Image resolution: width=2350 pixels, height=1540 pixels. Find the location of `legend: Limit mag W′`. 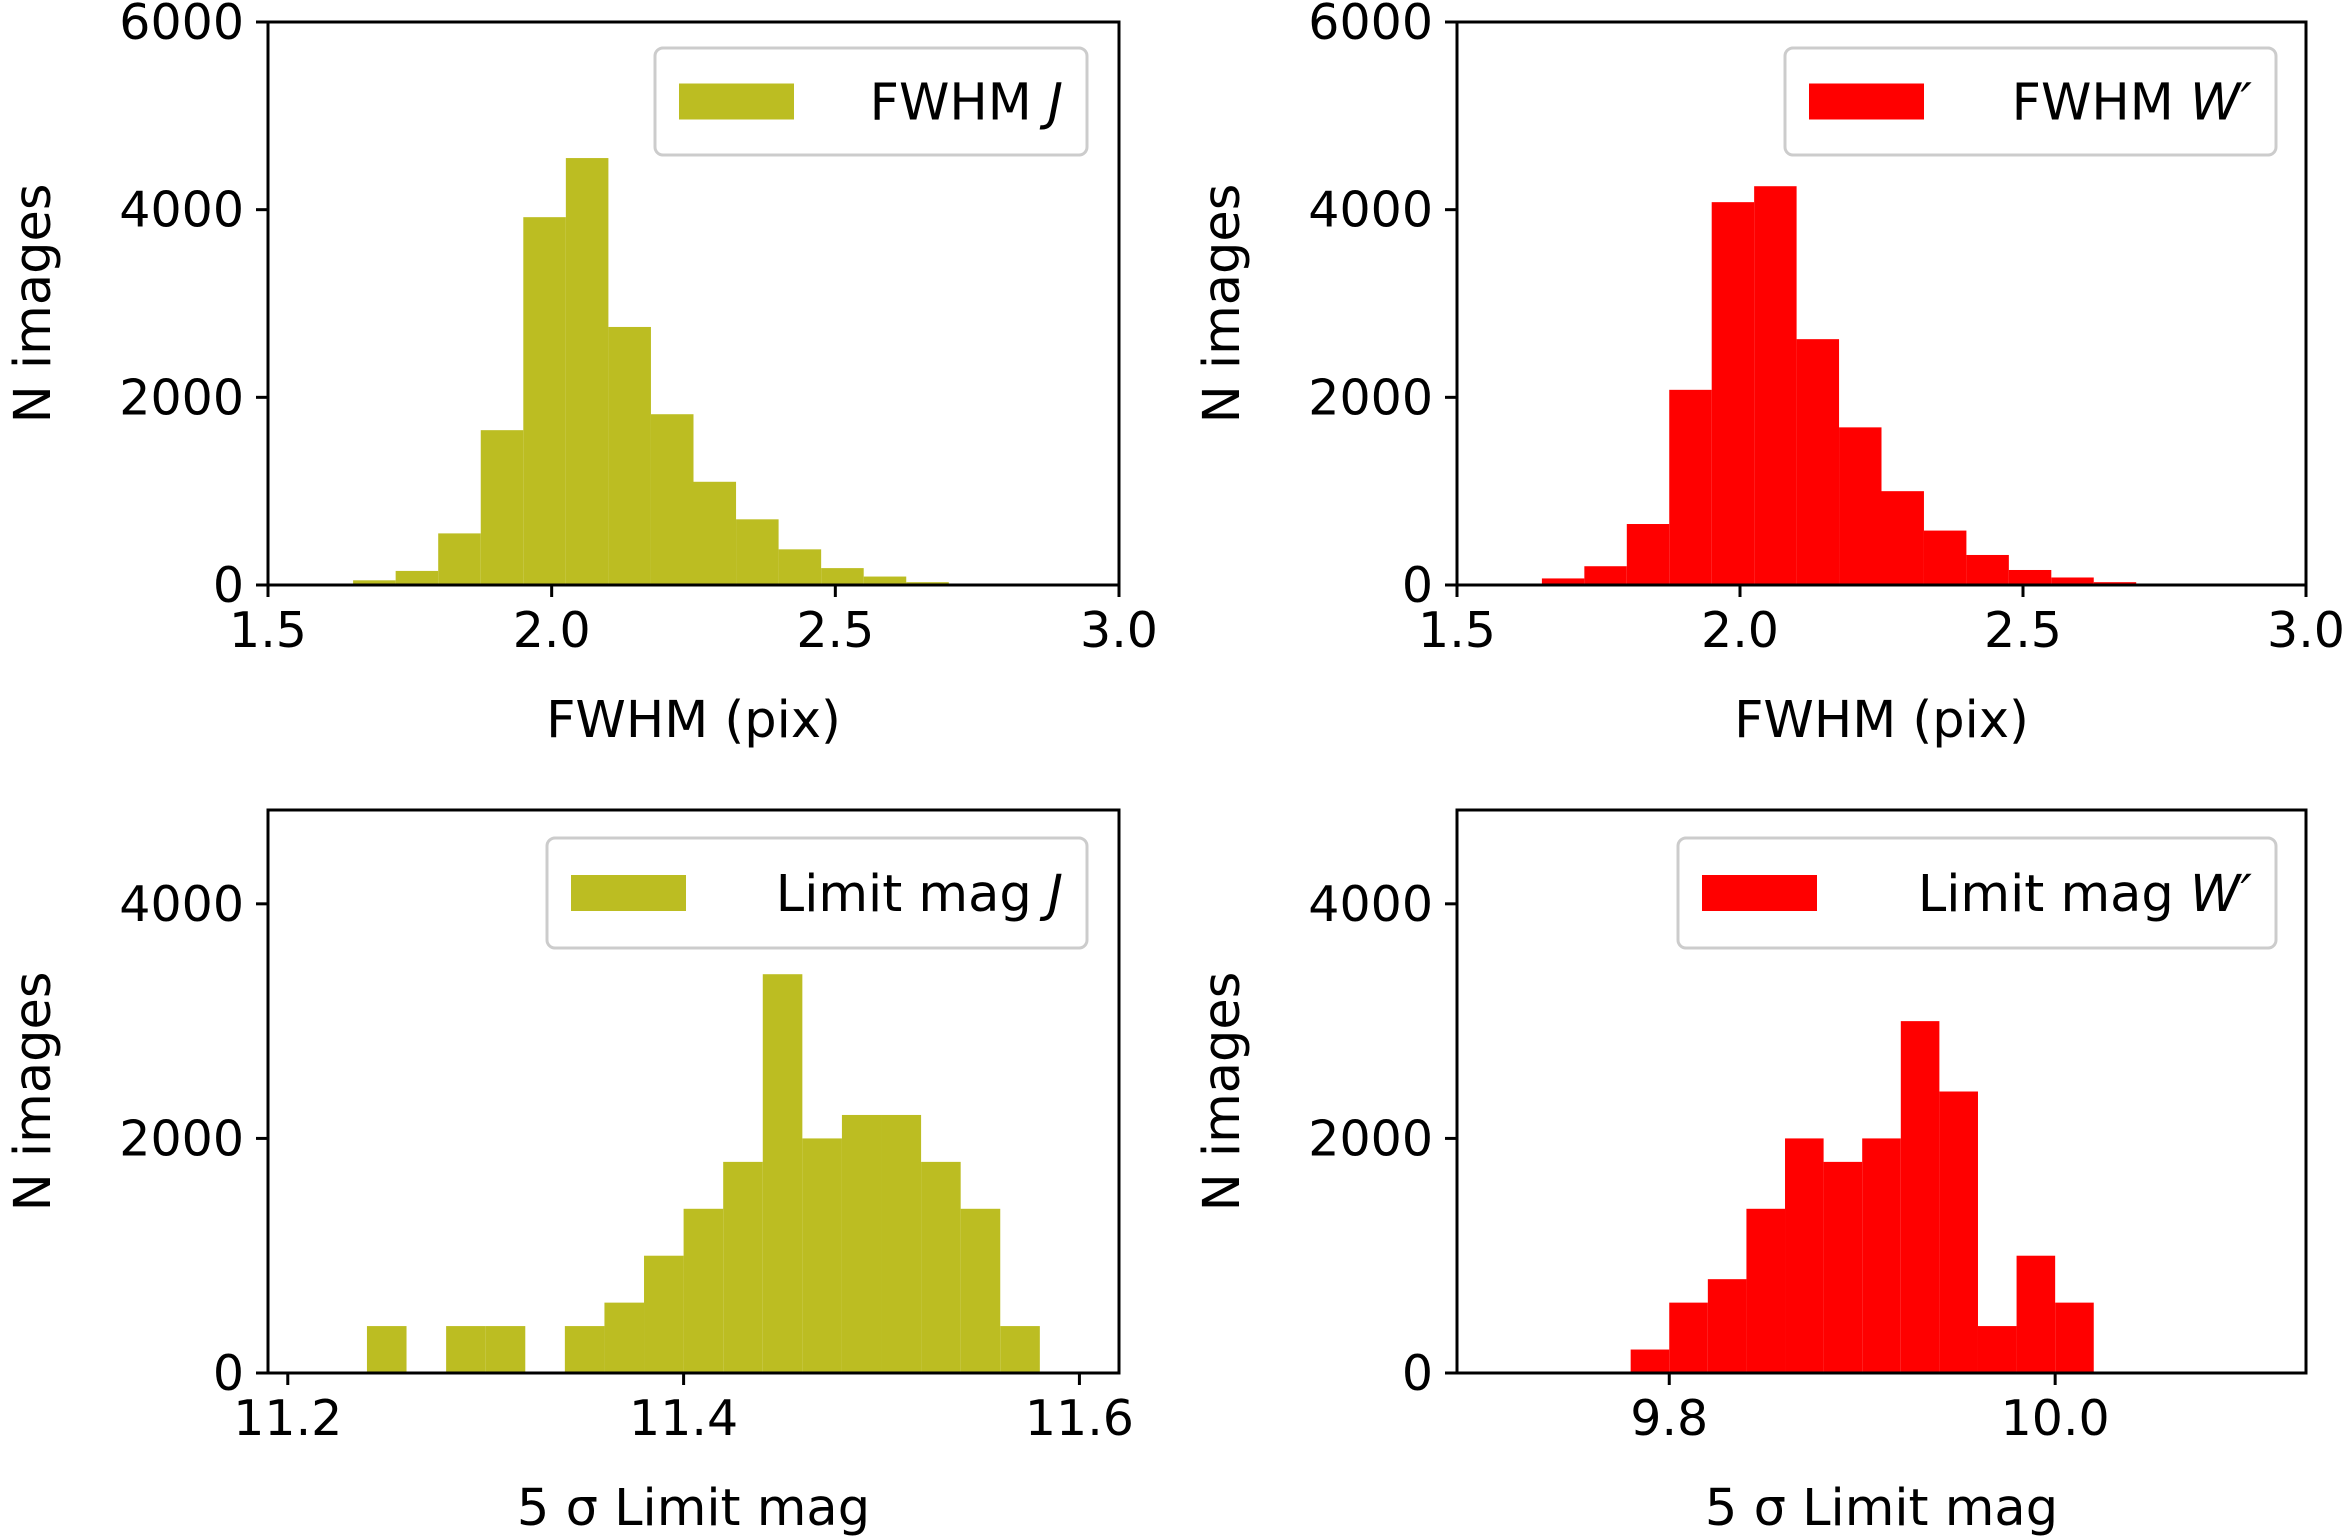

legend: Limit mag W′ is located at coordinates (1977, 893).